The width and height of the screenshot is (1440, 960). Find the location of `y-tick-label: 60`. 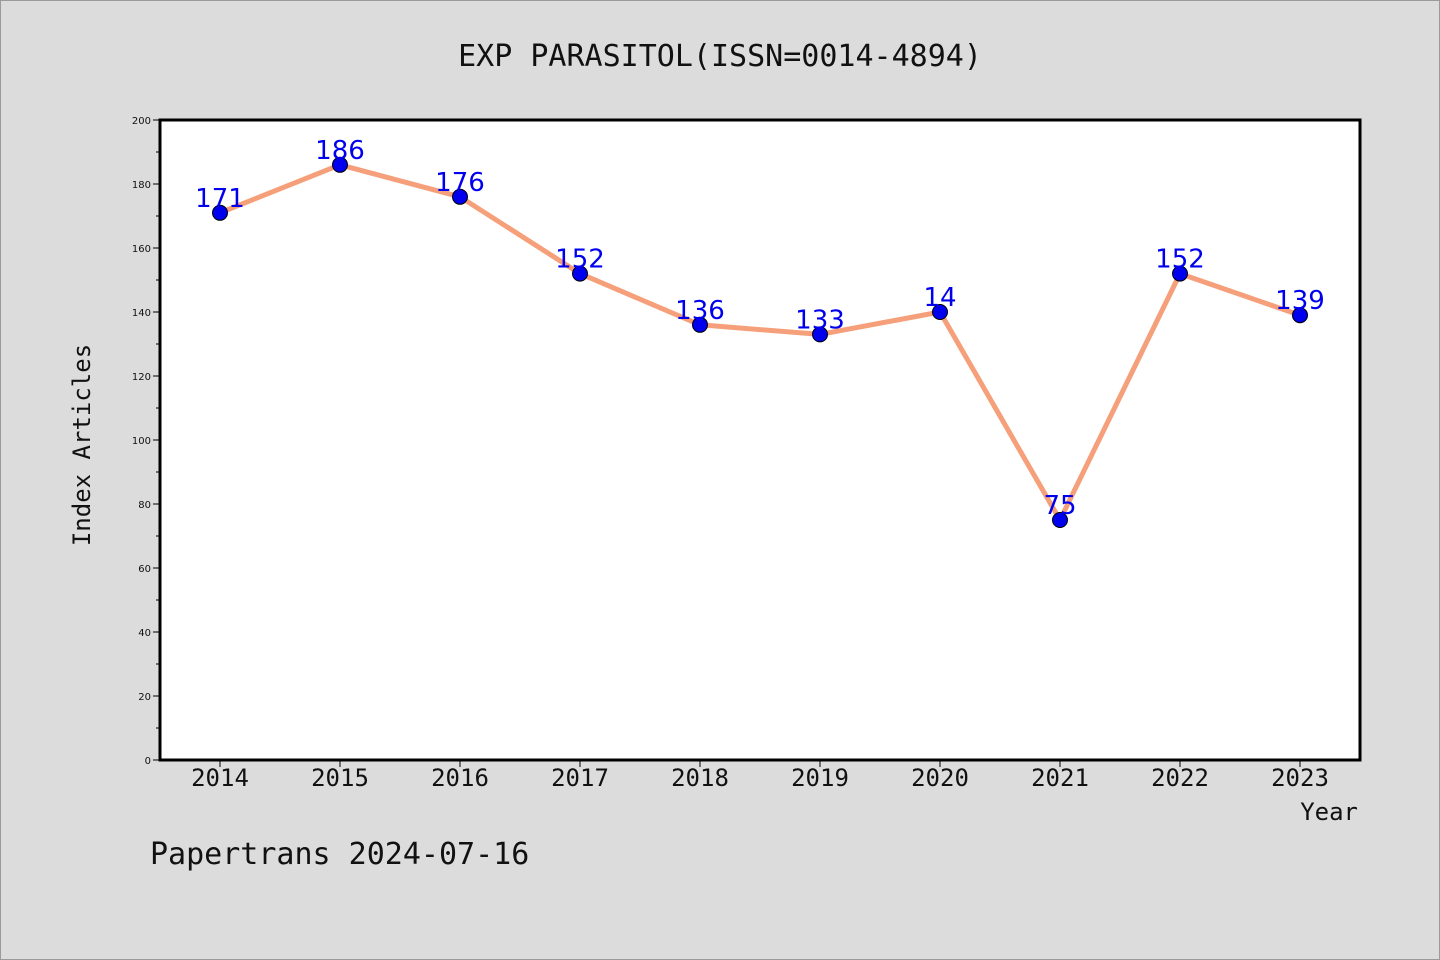

y-tick-label: 60 is located at coordinates (144, 569).